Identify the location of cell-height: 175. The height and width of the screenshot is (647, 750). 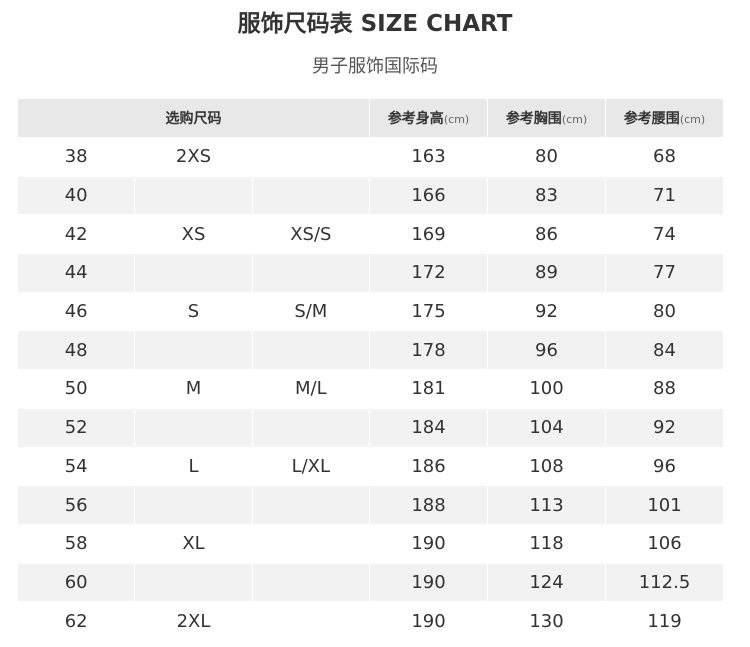
(428, 311).